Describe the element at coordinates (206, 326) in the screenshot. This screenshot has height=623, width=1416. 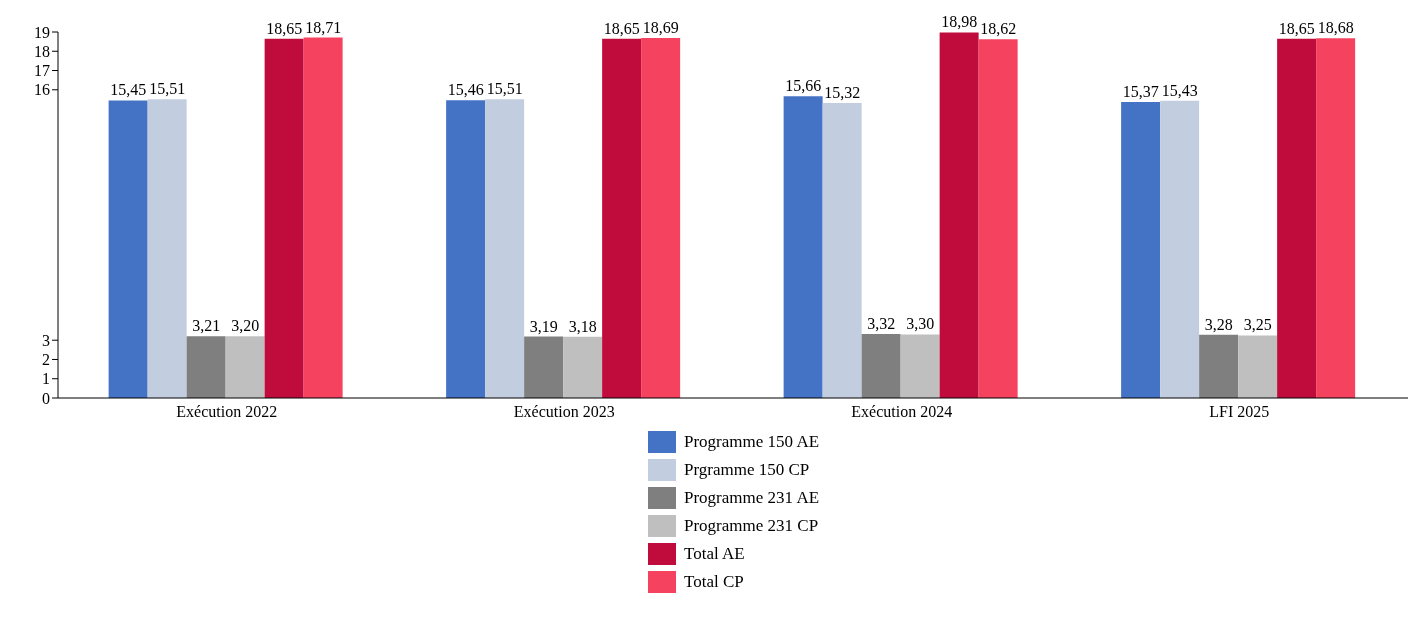
I see `data-label: 3,21` at that location.